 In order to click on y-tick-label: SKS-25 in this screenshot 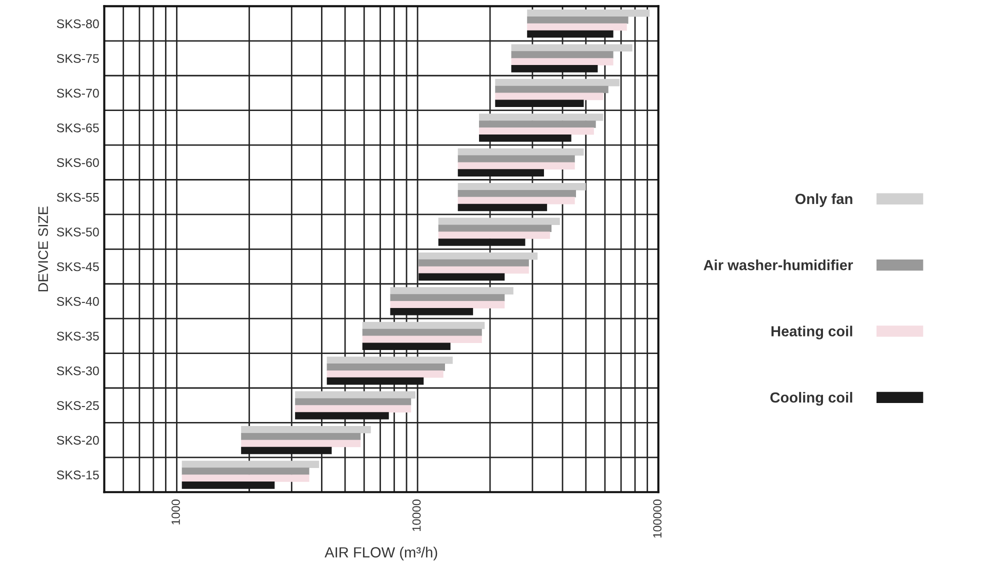, I will do `click(77, 405)`.